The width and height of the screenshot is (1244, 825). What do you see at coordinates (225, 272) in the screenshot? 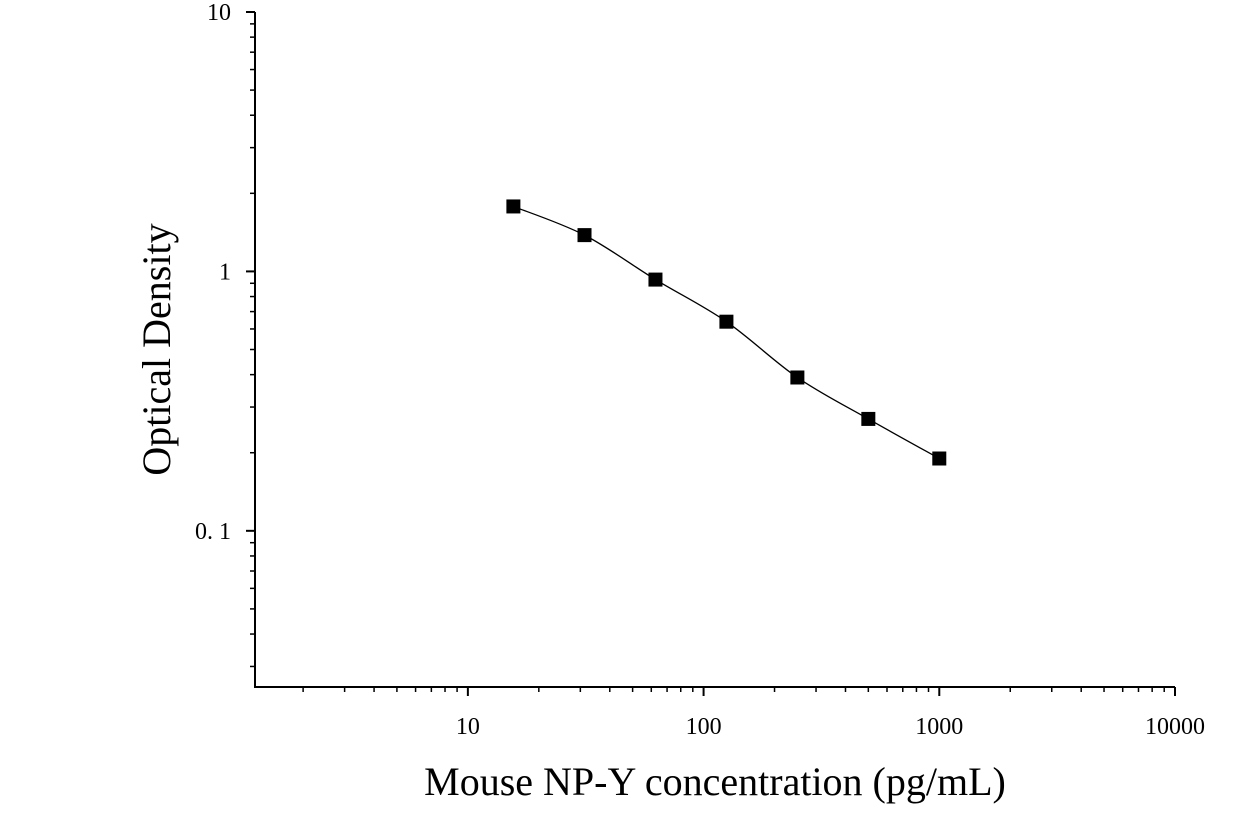
I see `y-tick-label: 1` at bounding box center [225, 272].